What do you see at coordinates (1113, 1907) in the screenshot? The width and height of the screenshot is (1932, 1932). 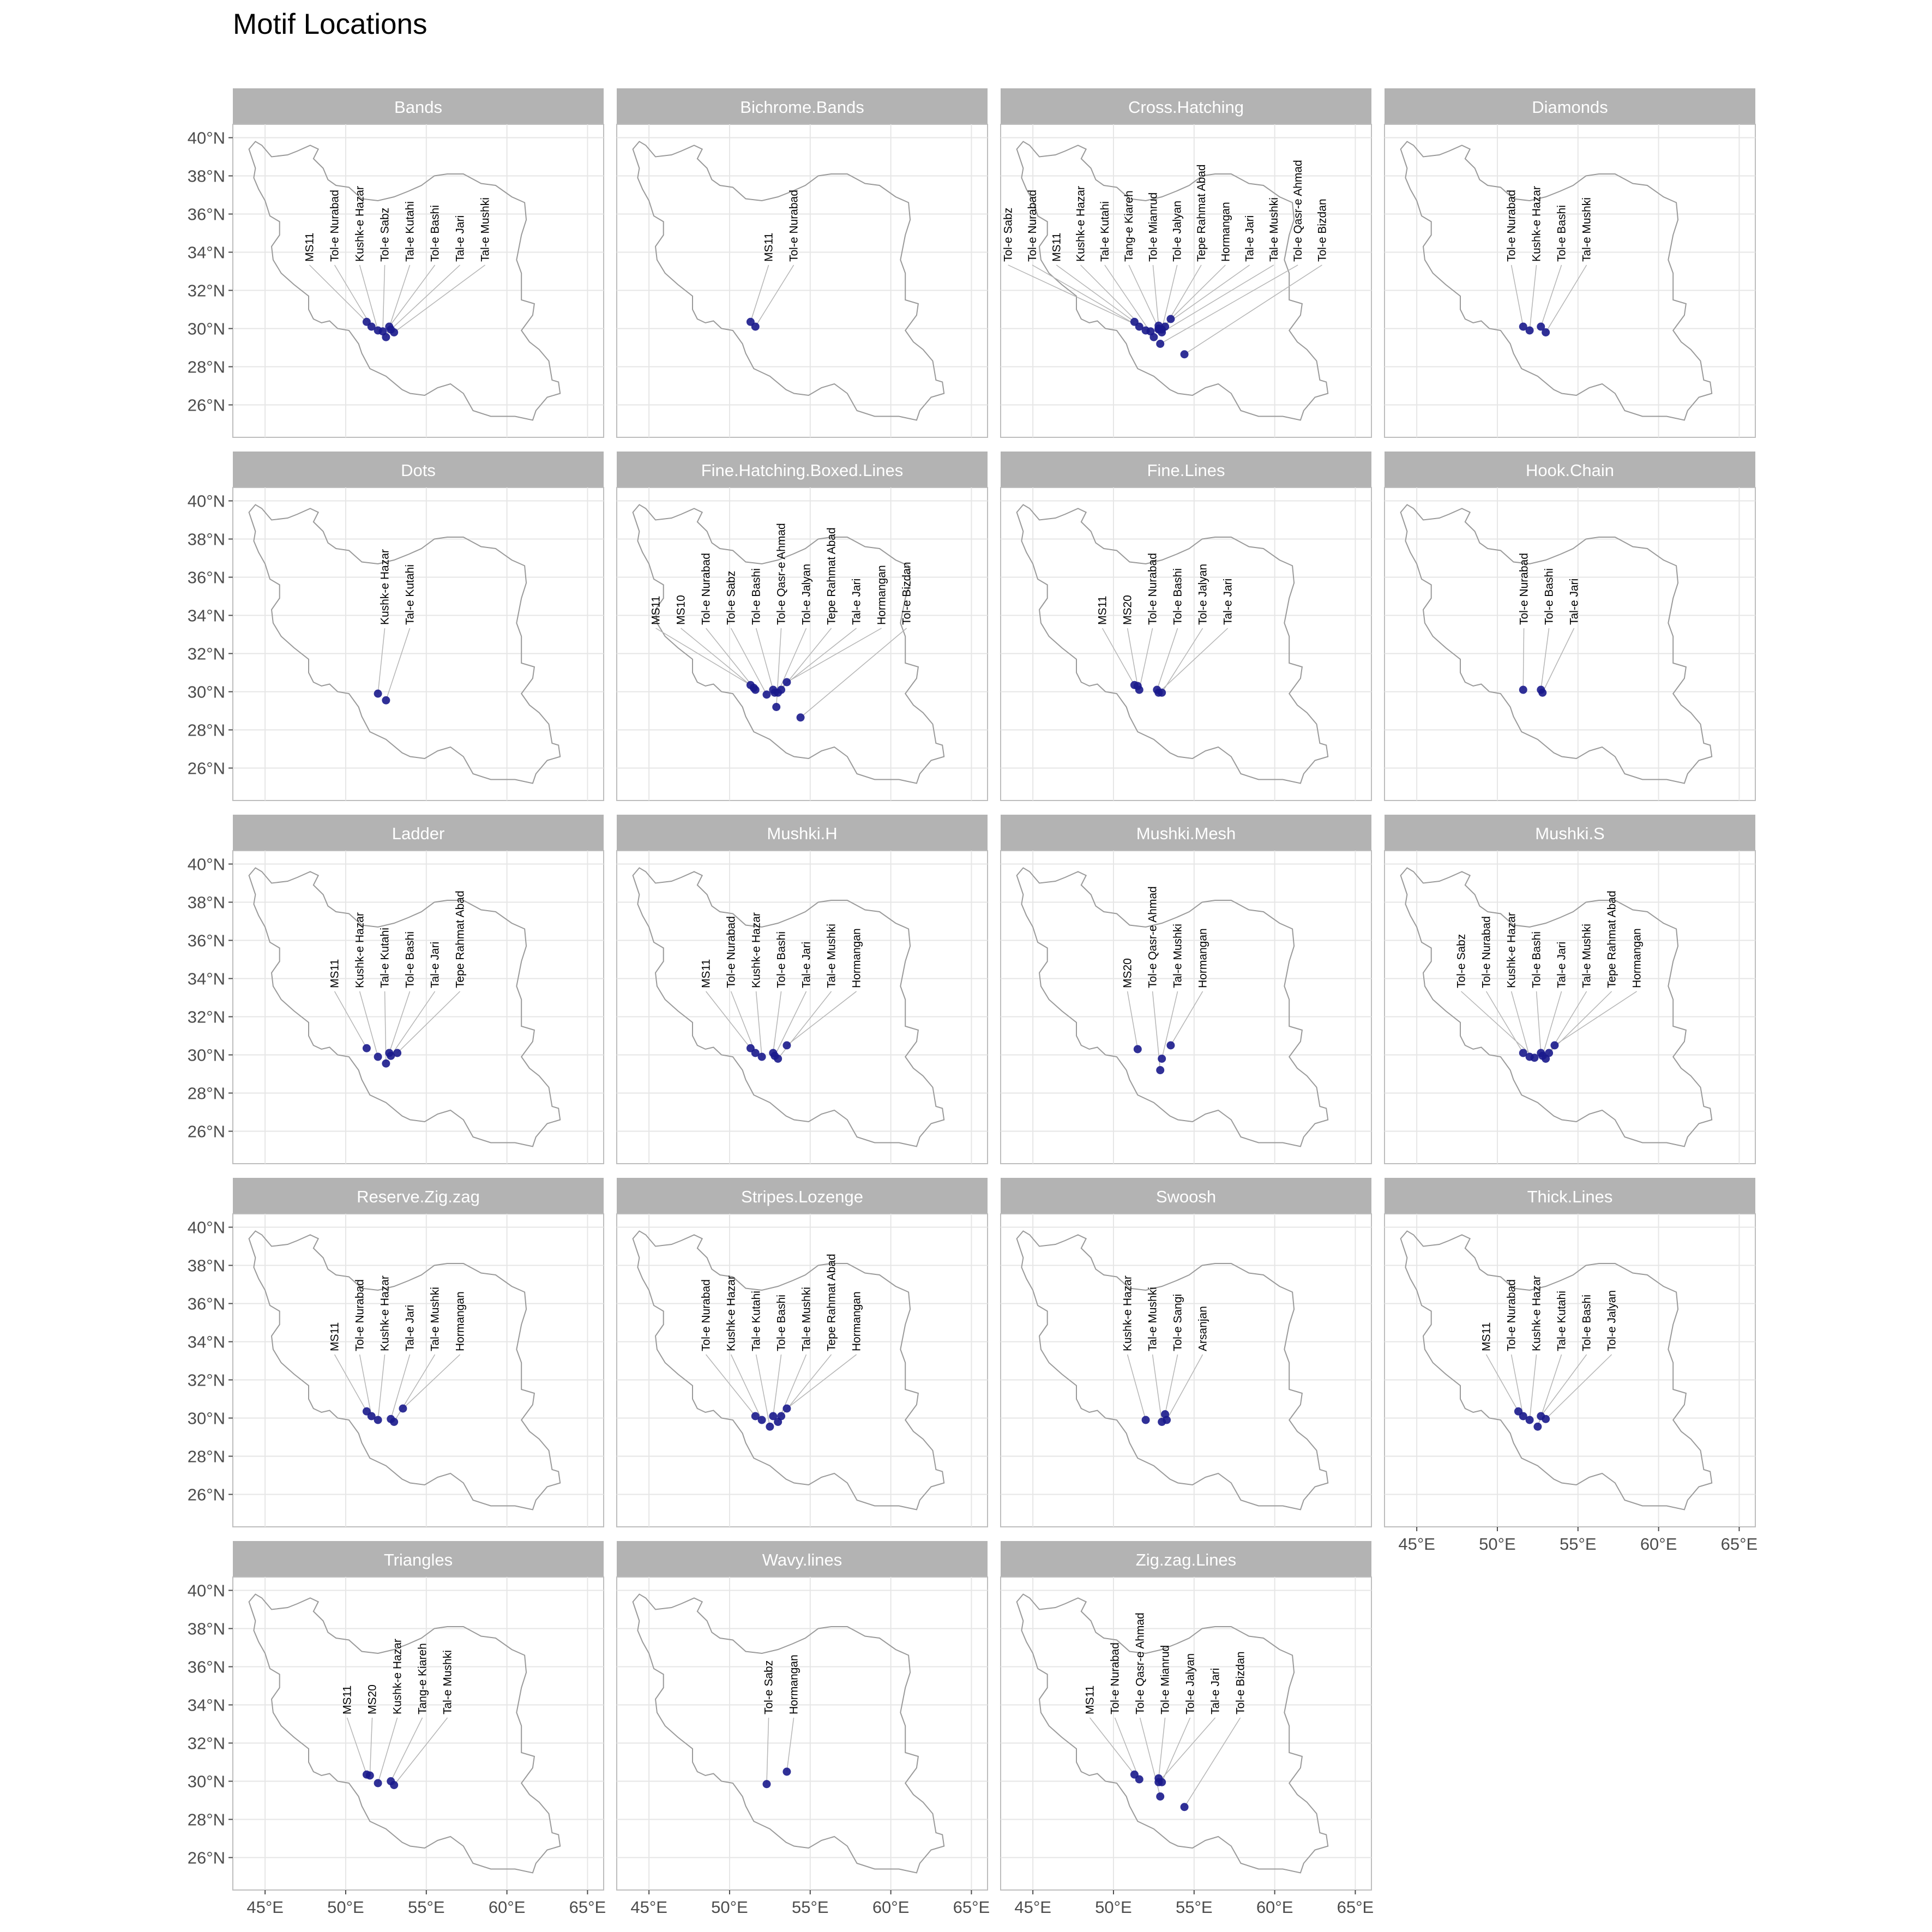 I see `x-tick-label: 50°E` at bounding box center [1113, 1907].